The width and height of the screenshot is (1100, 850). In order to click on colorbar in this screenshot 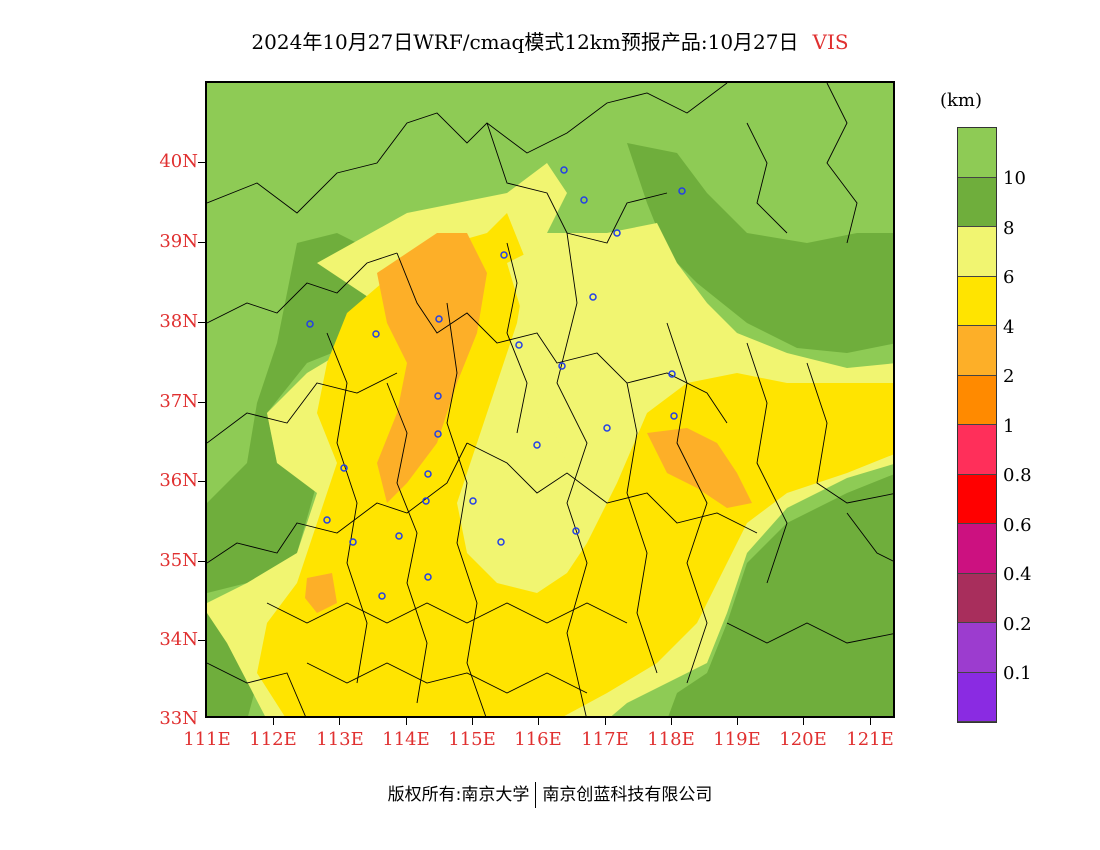, I will do `click(977, 425)`.